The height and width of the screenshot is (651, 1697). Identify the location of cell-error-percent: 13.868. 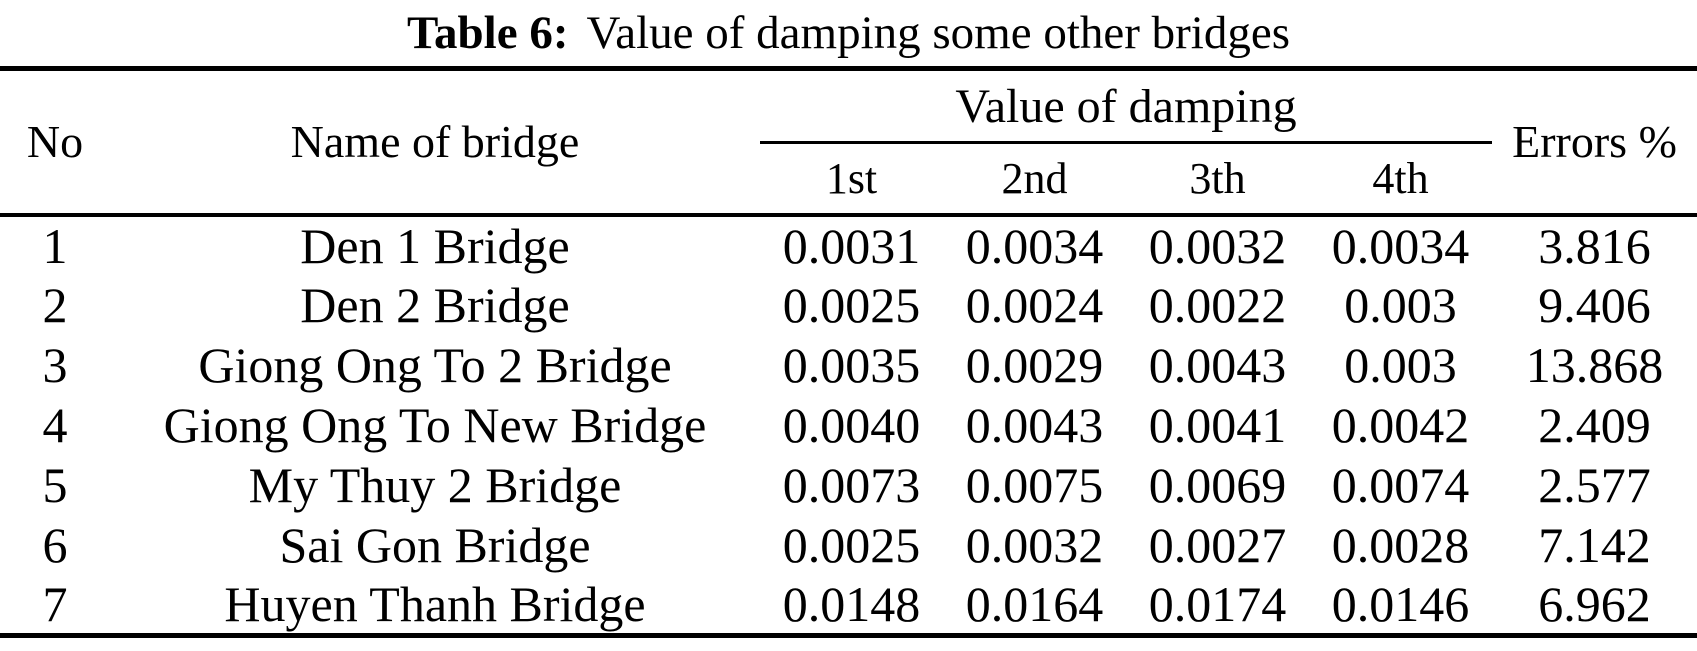
(1594, 364).